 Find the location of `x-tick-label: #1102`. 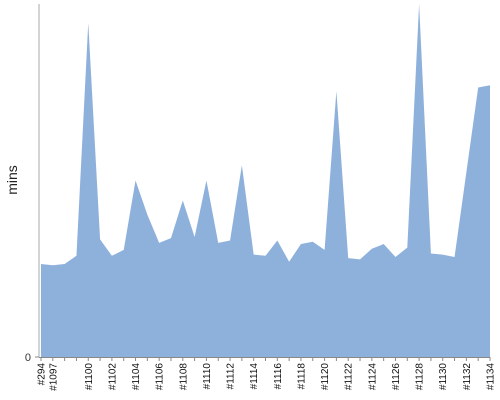

x-tick-label: #1102 is located at coordinates (112, 377).